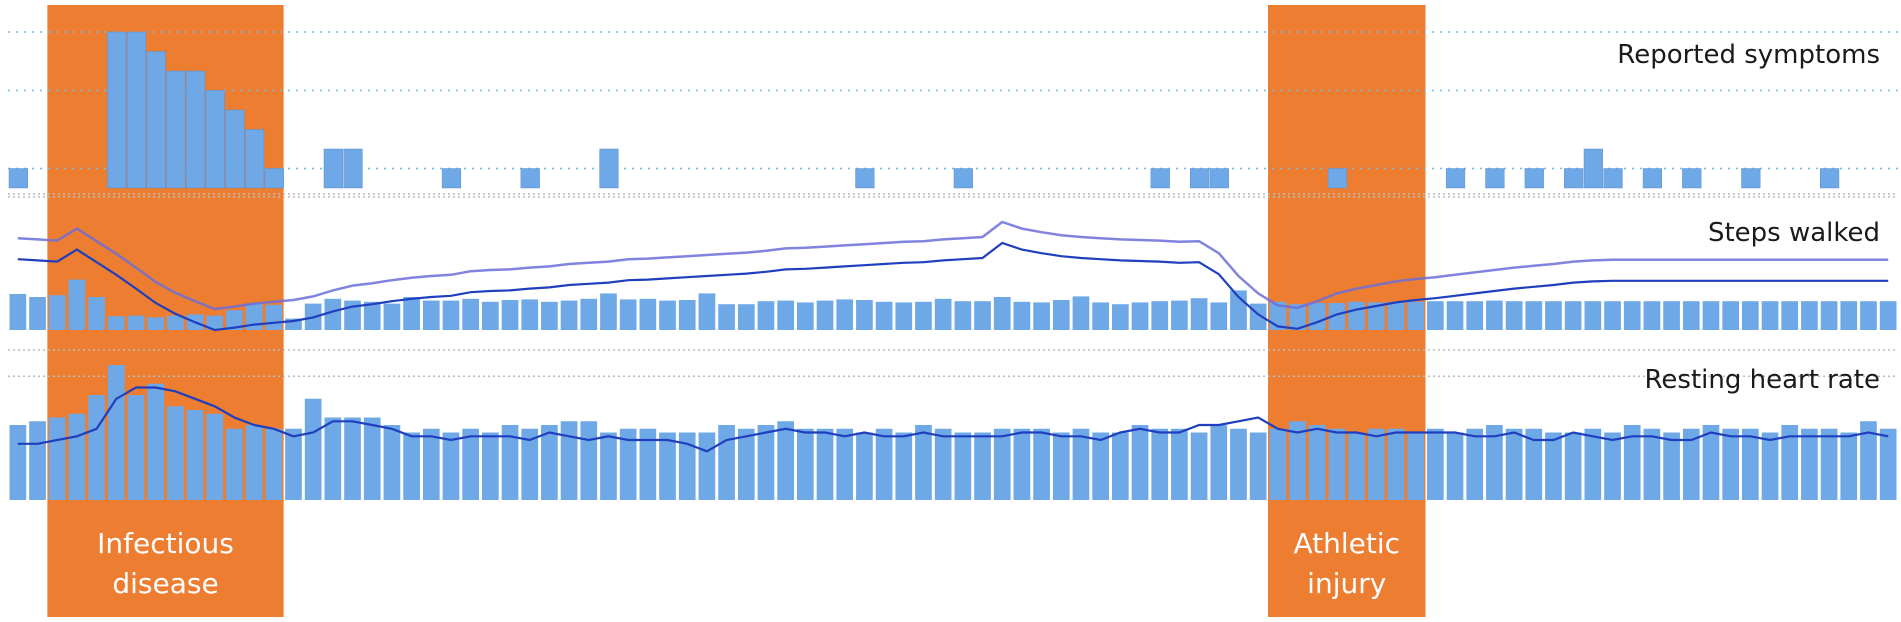 The width and height of the screenshot is (1901, 622). What do you see at coordinates (748, 563) in the screenshot?
I see `band-labels-layer: Infectious disease Athletic injury` at bounding box center [748, 563].